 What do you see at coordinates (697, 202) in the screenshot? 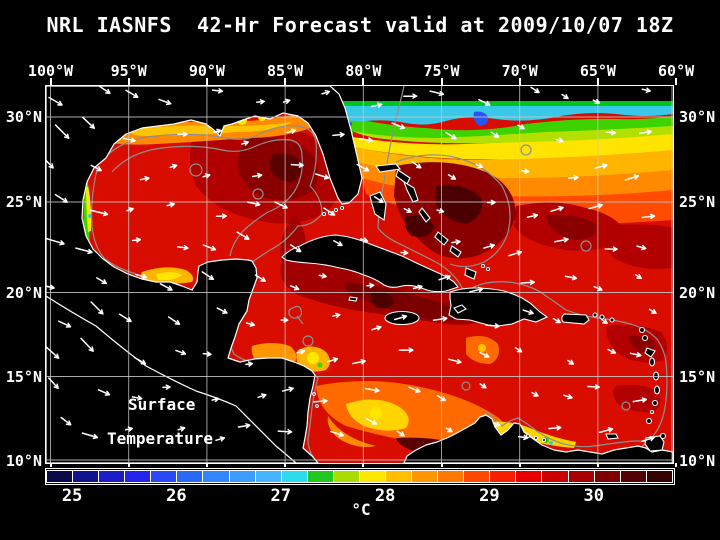
I see `lat-label-right: 25°N` at bounding box center [697, 202].